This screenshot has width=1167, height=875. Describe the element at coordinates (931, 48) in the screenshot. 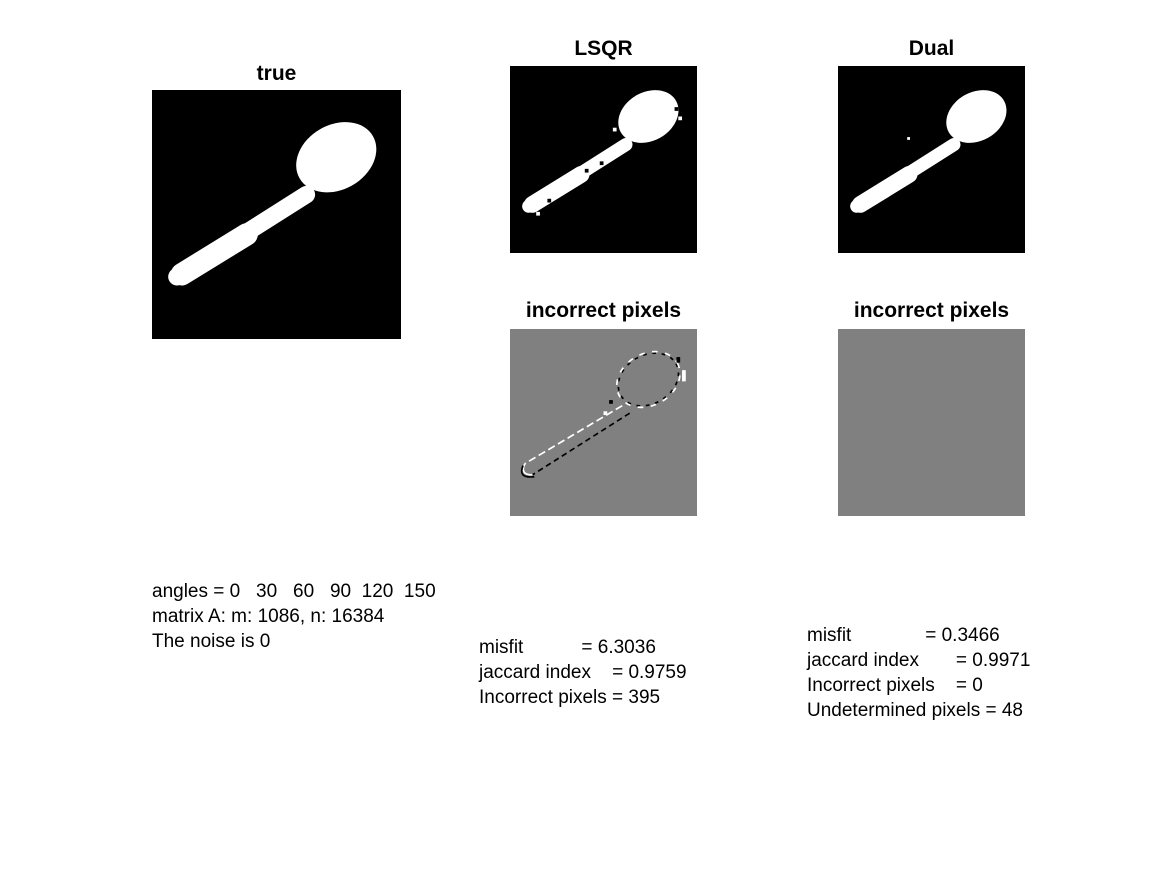

I see `dual-image-title: Dual` at that location.